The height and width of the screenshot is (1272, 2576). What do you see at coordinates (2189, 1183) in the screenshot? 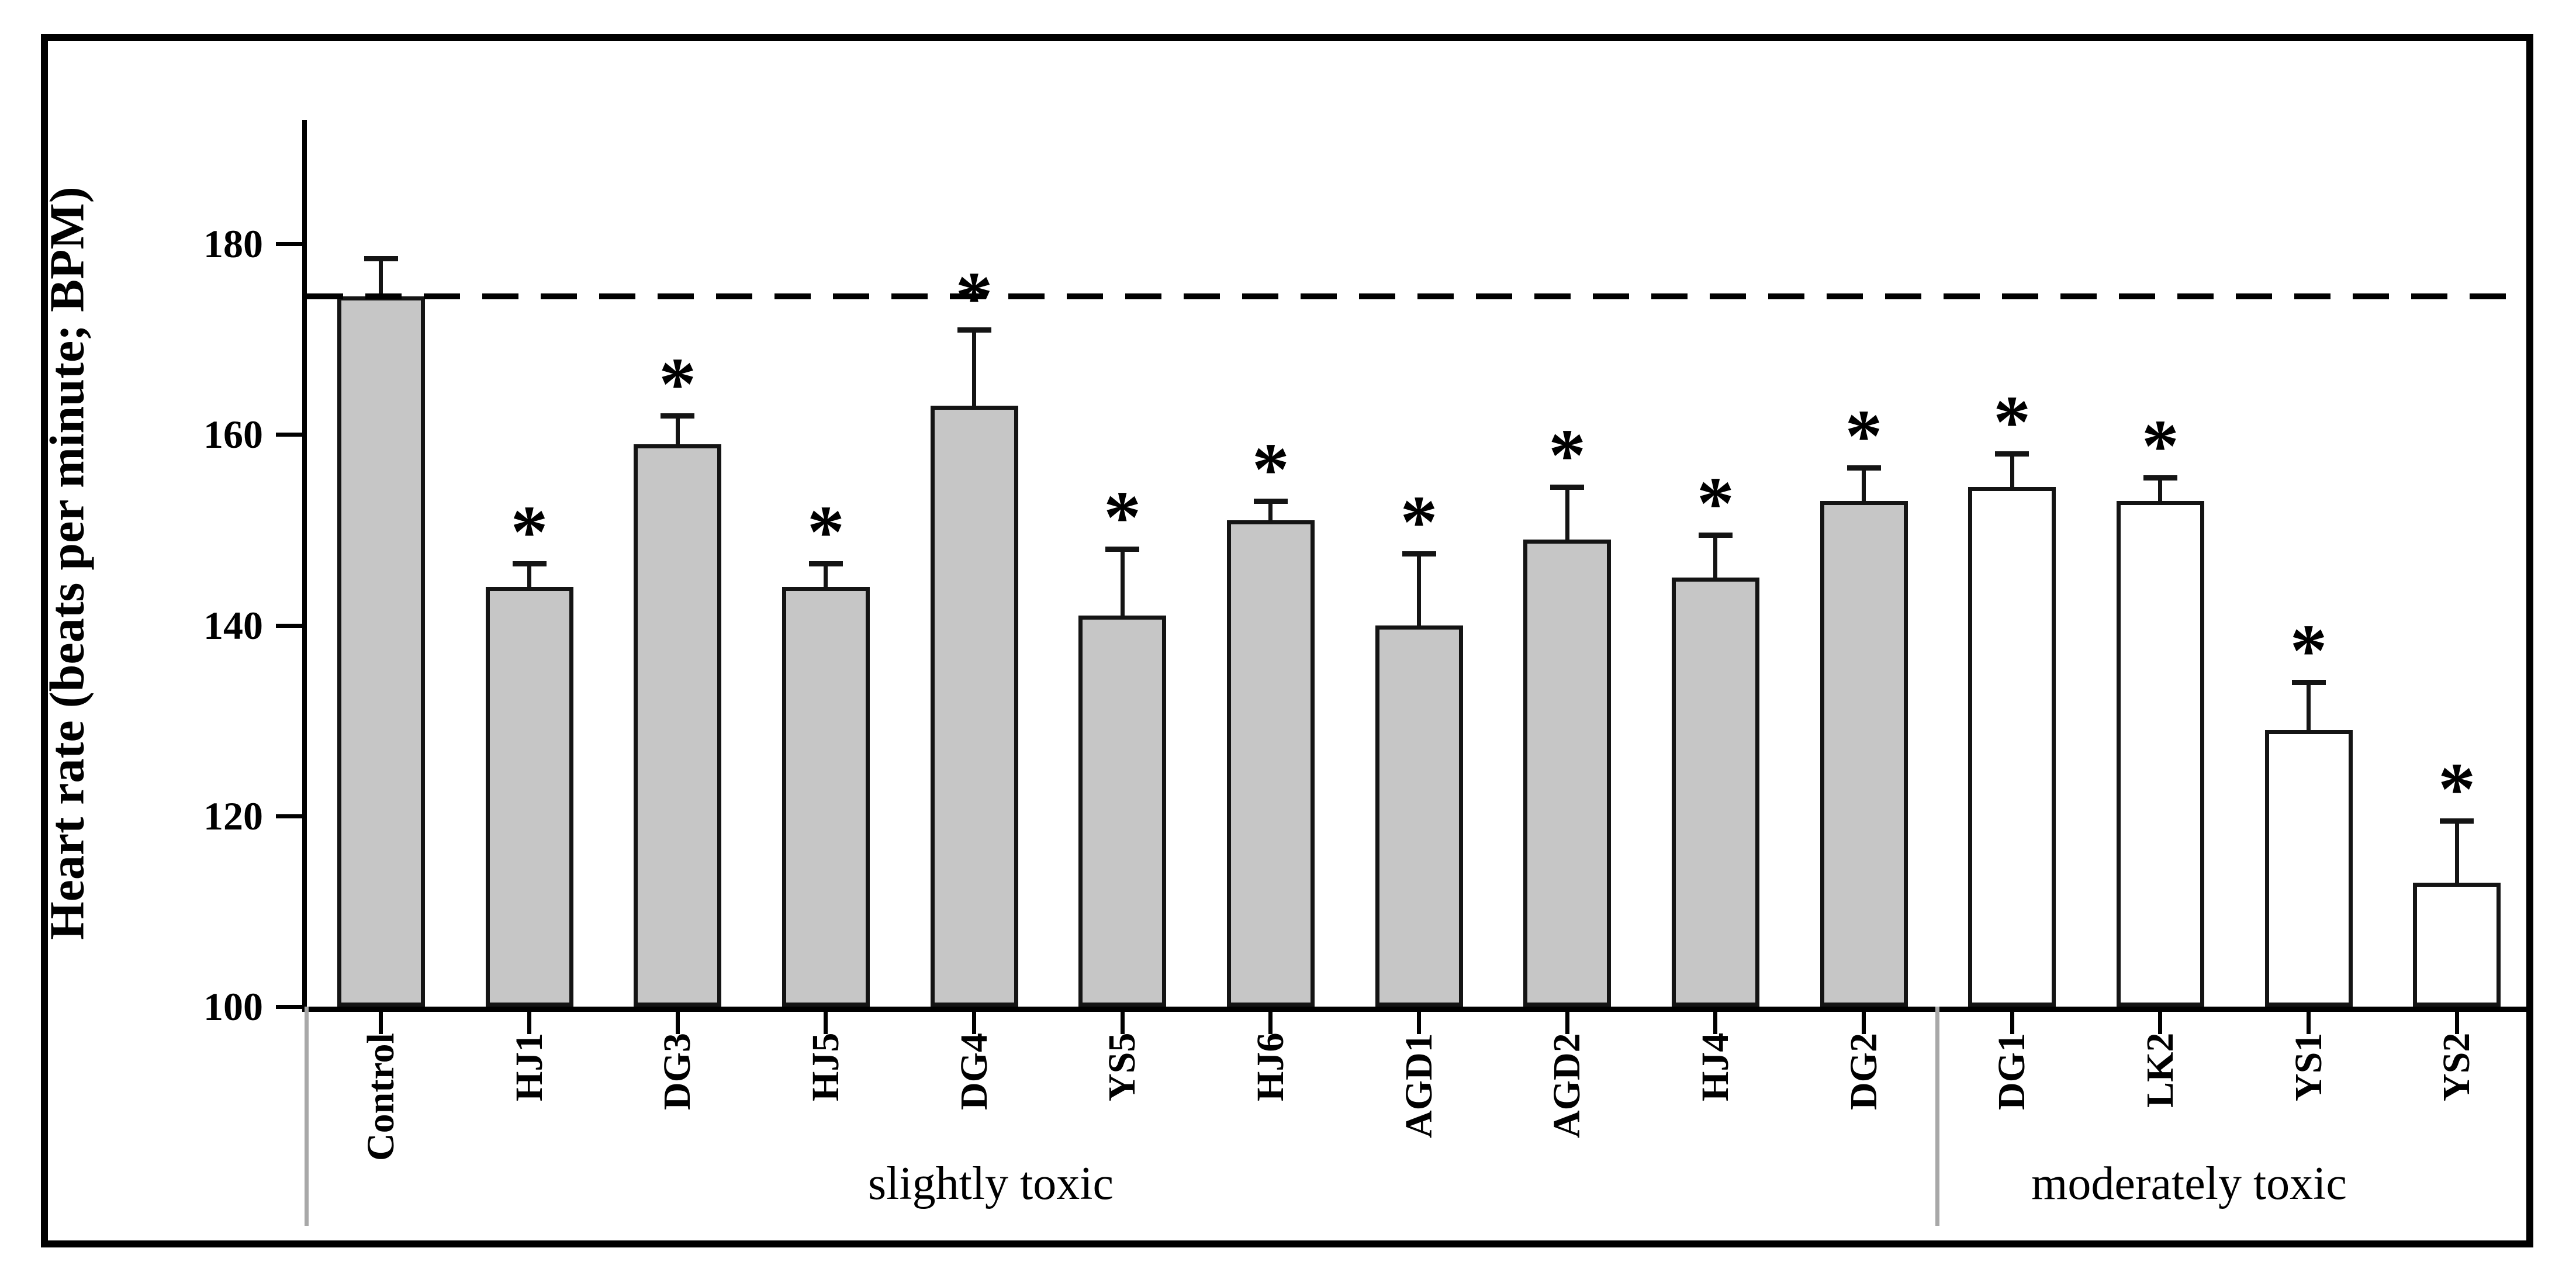
I see `group-label-moderately-toxic: moderately toxic` at bounding box center [2189, 1183].